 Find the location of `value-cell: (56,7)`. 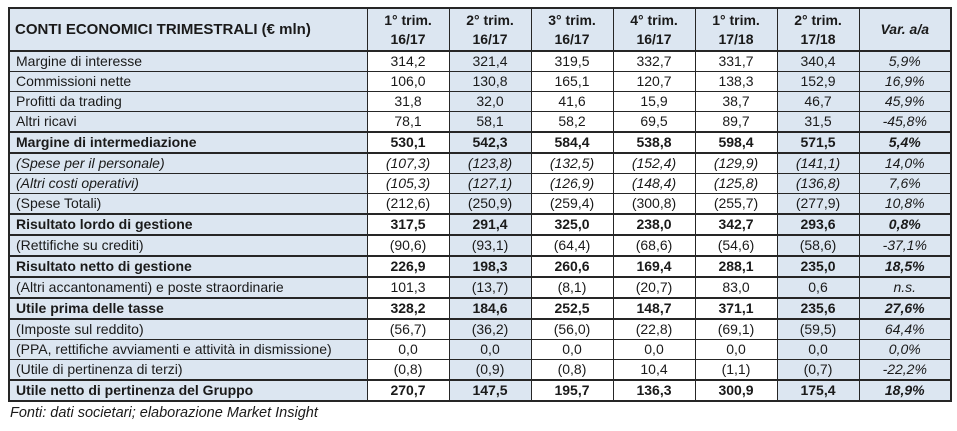

value-cell: (56,7) is located at coordinates (408, 329).